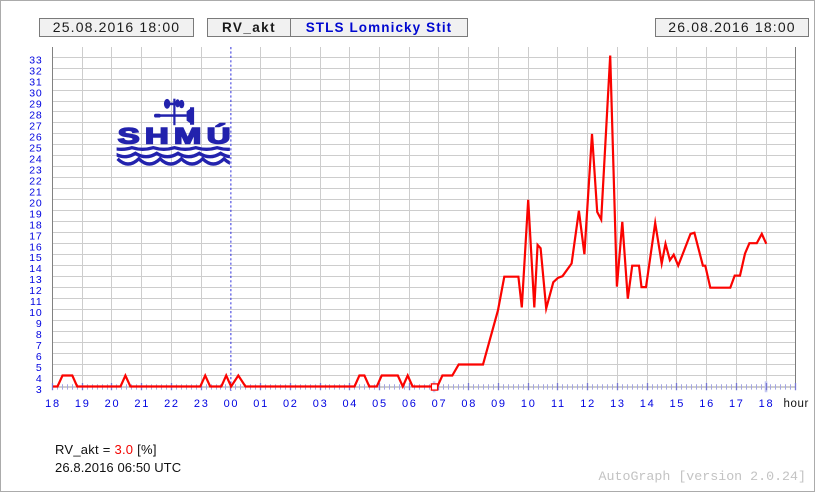 The height and width of the screenshot is (493, 815). Describe the element at coordinates (321, 404) in the screenshot. I see `svg-text: 03` at that location.